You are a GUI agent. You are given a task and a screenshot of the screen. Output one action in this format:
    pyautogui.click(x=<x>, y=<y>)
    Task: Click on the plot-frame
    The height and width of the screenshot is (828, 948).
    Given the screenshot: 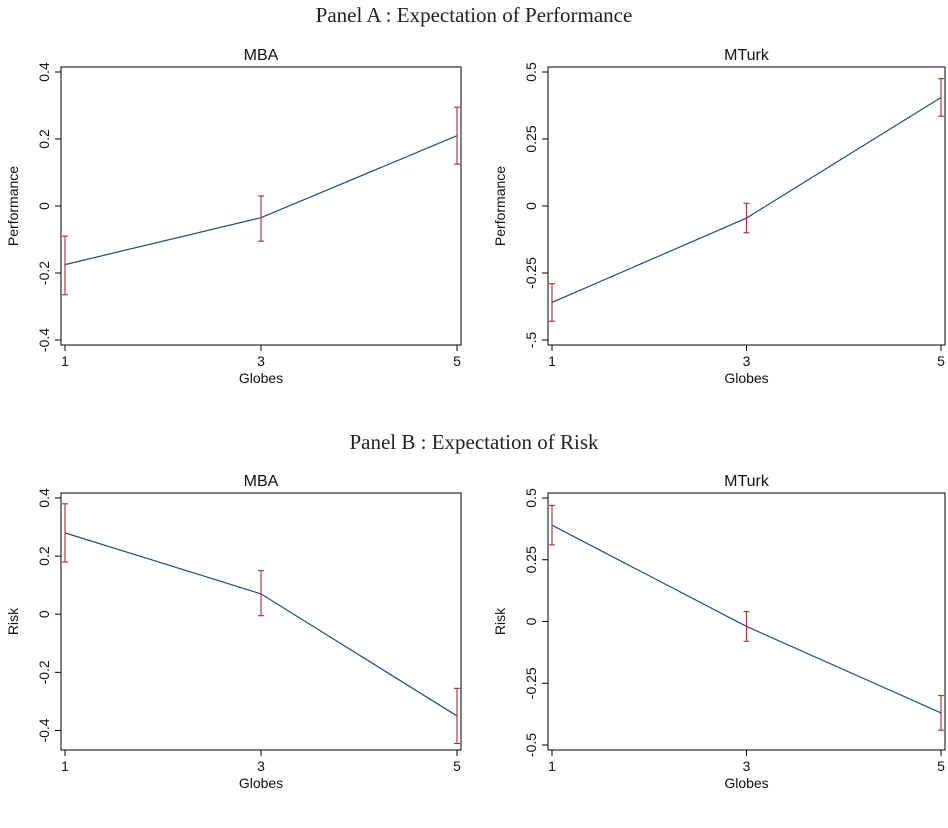 What is the action you would take?
    pyautogui.click(x=261, y=621)
    